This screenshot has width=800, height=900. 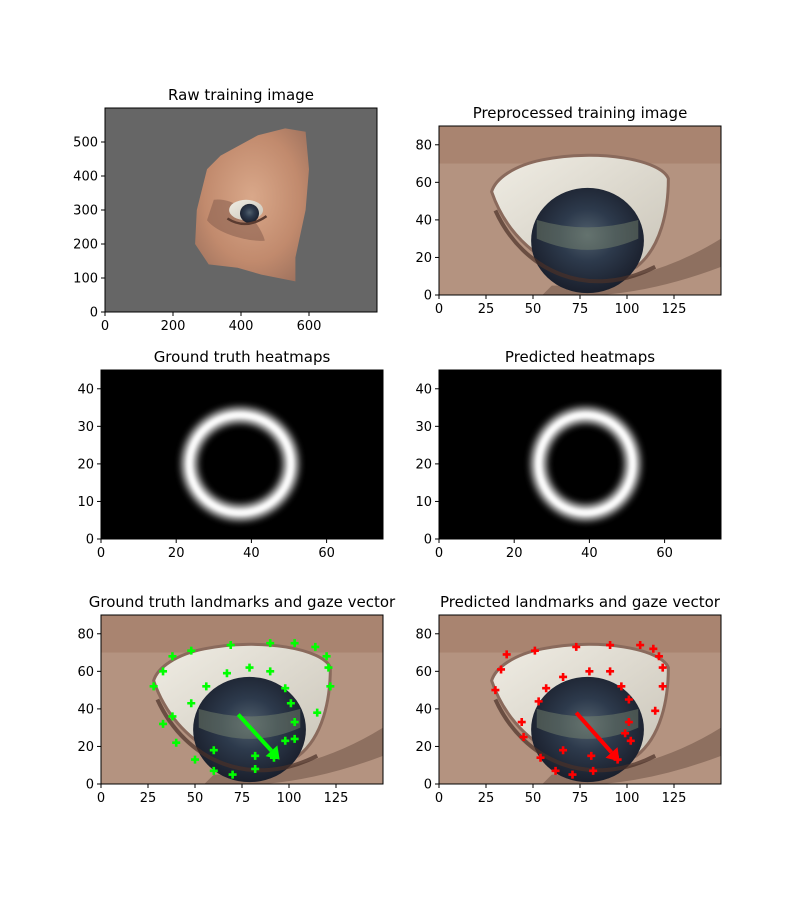 What do you see at coordinates (580, 798) in the screenshot?
I see `x-tick-label: 75` at bounding box center [580, 798].